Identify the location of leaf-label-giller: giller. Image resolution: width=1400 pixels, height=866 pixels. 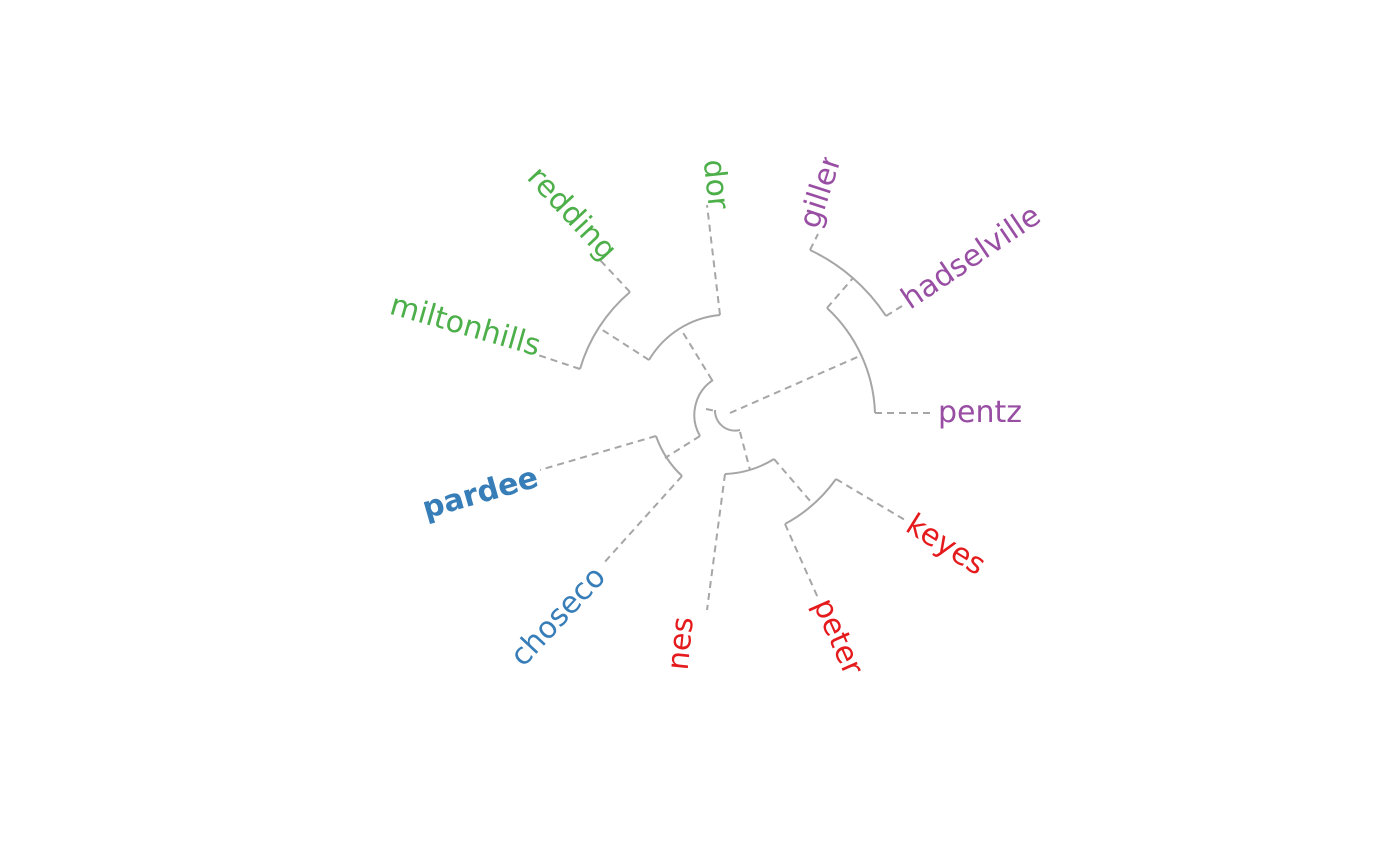
(820, 191).